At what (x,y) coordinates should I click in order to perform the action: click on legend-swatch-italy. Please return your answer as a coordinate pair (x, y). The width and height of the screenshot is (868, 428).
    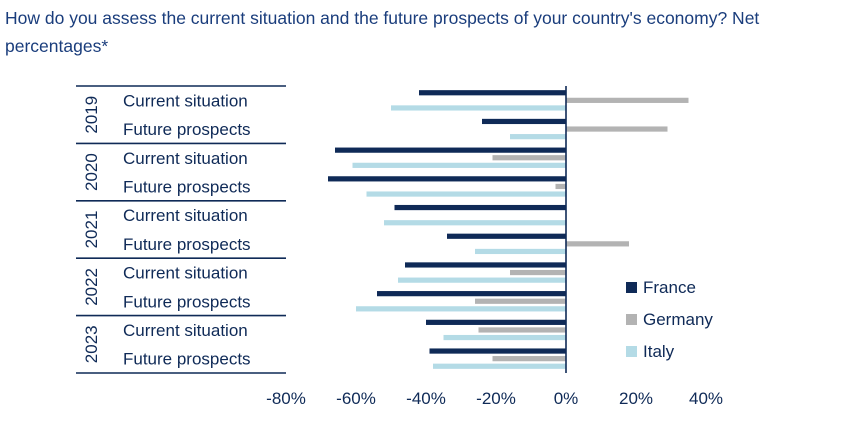
    Looking at the image, I should click on (631, 351).